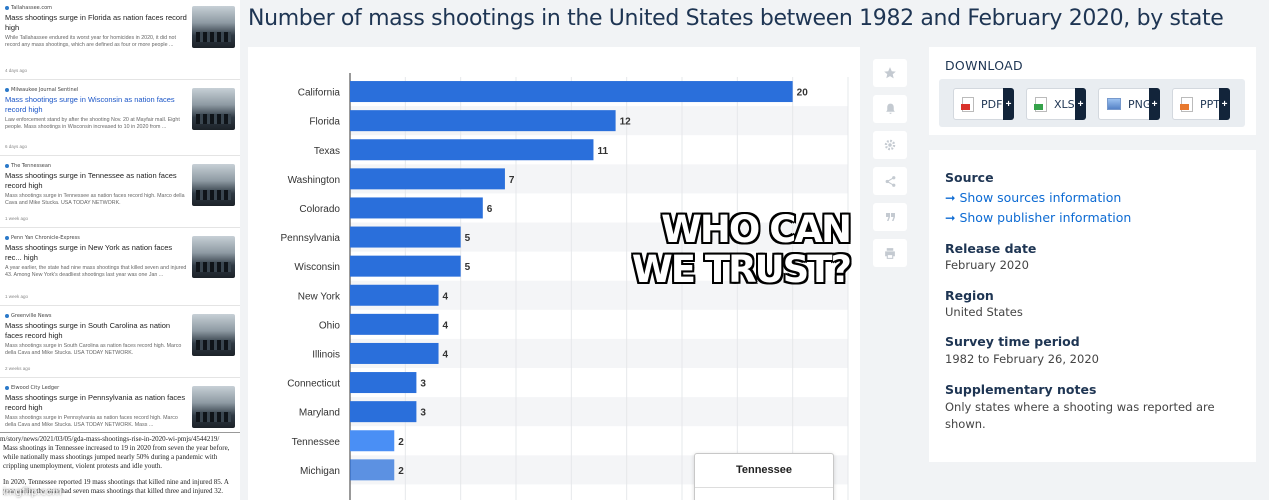 Image resolution: width=1269 pixels, height=500 pixels. I want to click on category-label: Connecticut, so click(313, 384).